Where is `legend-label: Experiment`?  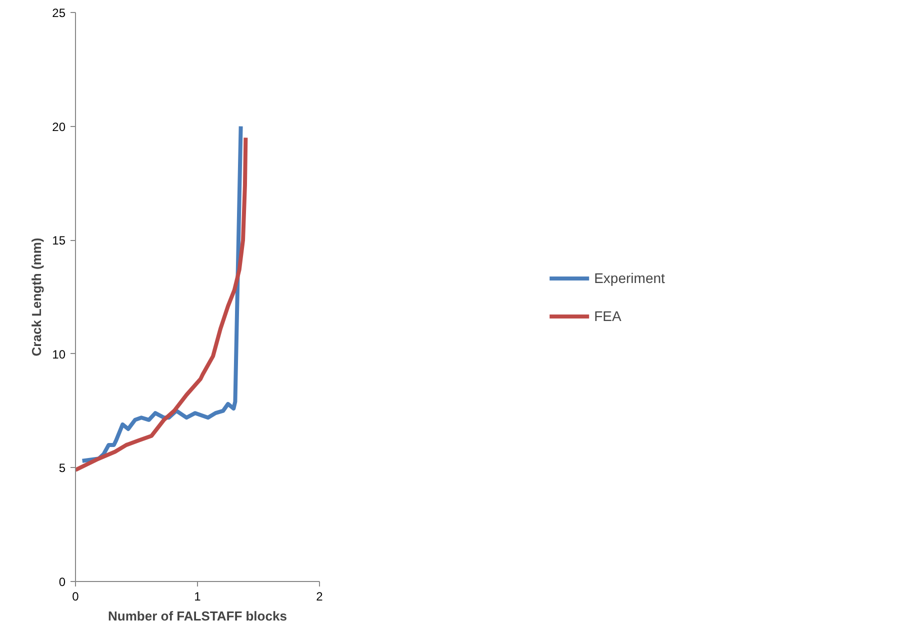 legend-label: Experiment is located at coordinates (629, 278).